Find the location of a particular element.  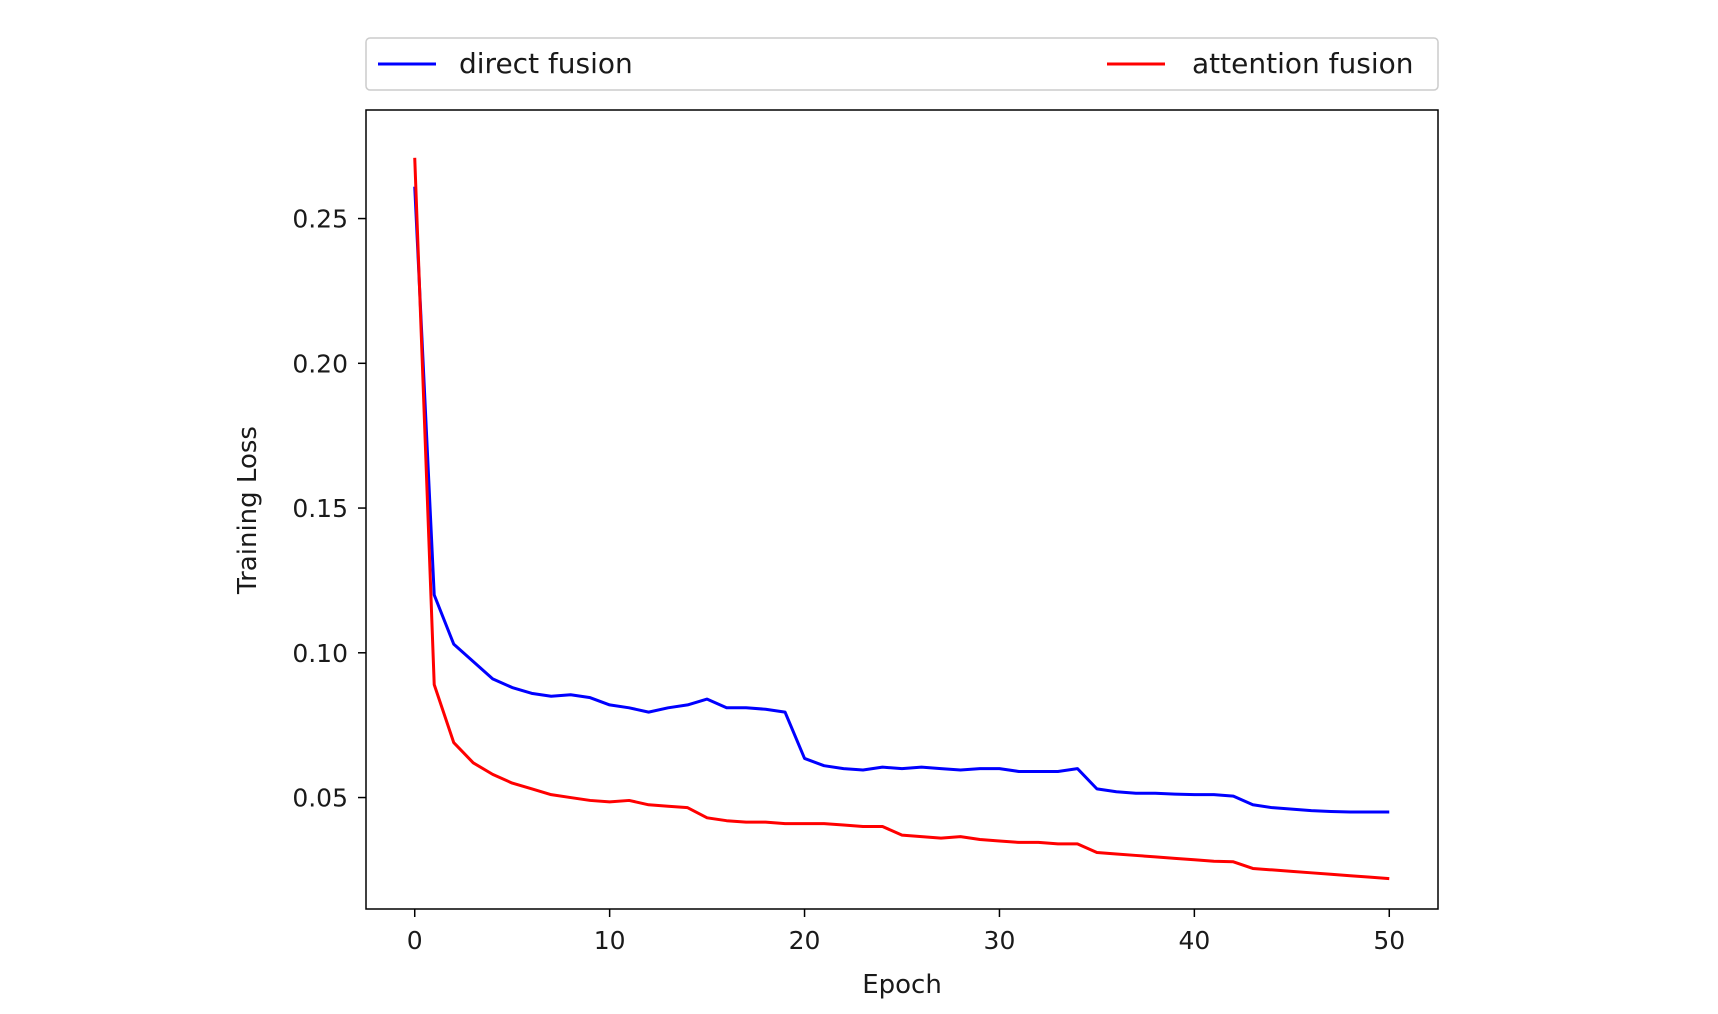

legend-box is located at coordinates (902, 64).